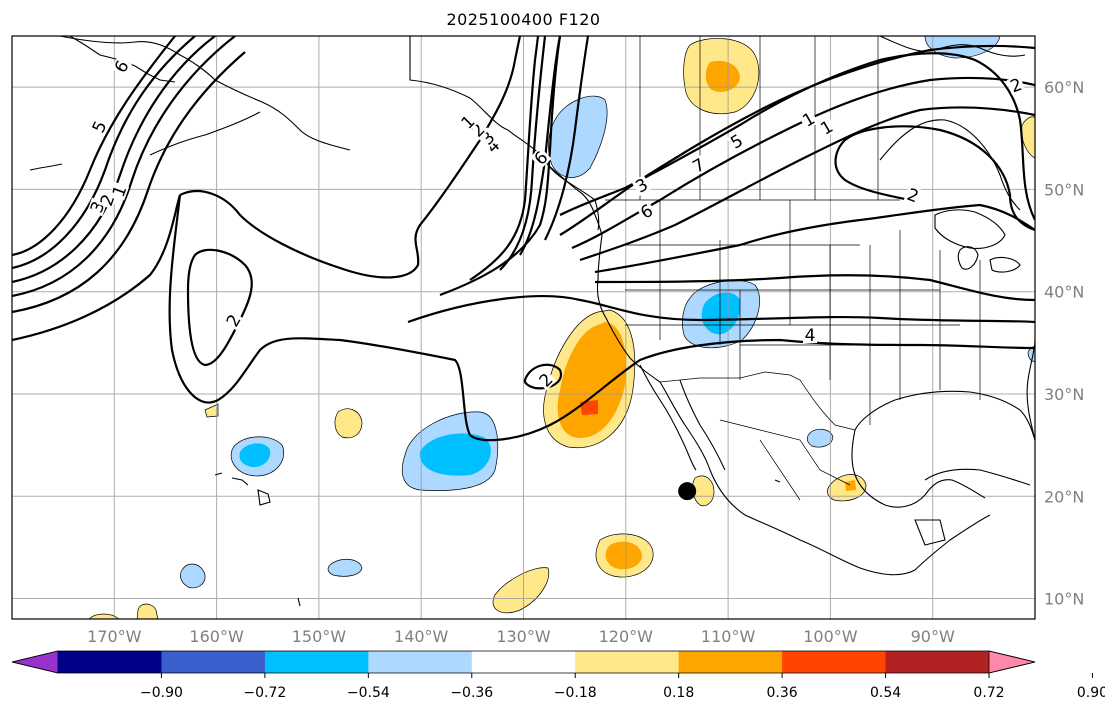 The image size is (1105, 712). What do you see at coordinates (523, 636) in the screenshot?
I see `lon-label: 130°W` at bounding box center [523, 636].